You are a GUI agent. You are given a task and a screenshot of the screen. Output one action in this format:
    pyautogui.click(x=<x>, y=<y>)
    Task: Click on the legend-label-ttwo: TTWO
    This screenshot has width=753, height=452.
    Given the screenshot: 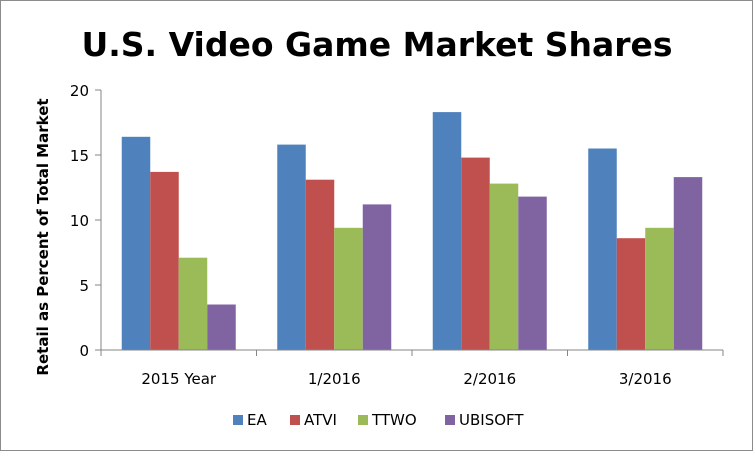 What is the action you would take?
    pyautogui.click(x=394, y=420)
    